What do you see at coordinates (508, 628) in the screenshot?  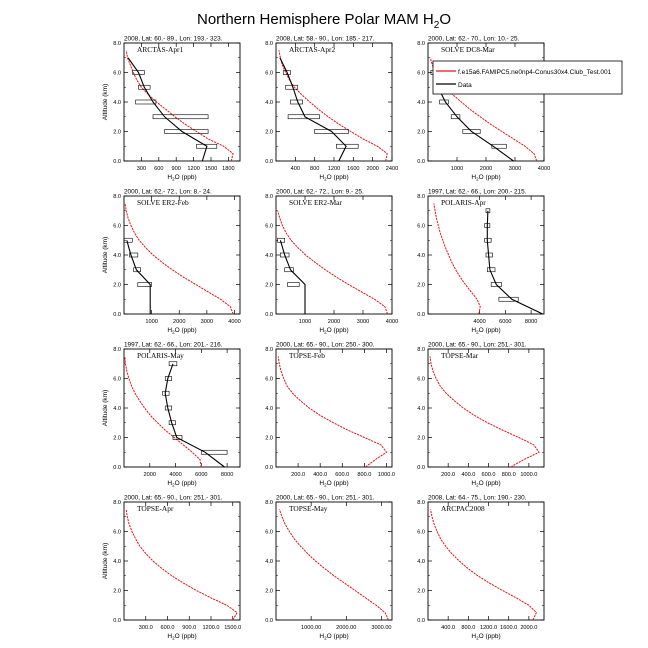 I see `x-tick-label: 1600.0` at bounding box center [508, 628].